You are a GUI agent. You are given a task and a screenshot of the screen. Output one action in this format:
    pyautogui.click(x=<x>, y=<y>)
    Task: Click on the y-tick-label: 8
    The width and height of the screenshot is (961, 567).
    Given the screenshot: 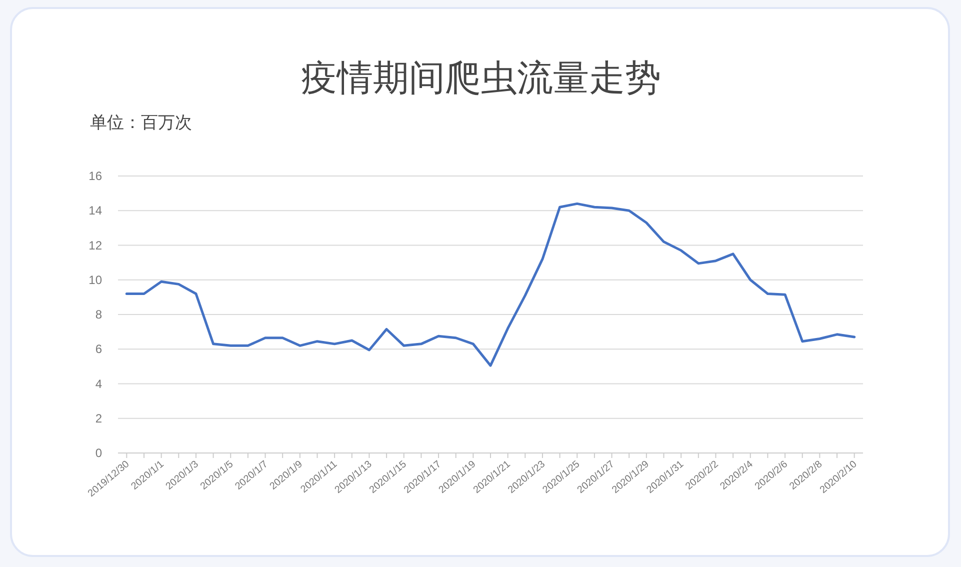 What is the action you would take?
    pyautogui.click(x=98, y=315)
    